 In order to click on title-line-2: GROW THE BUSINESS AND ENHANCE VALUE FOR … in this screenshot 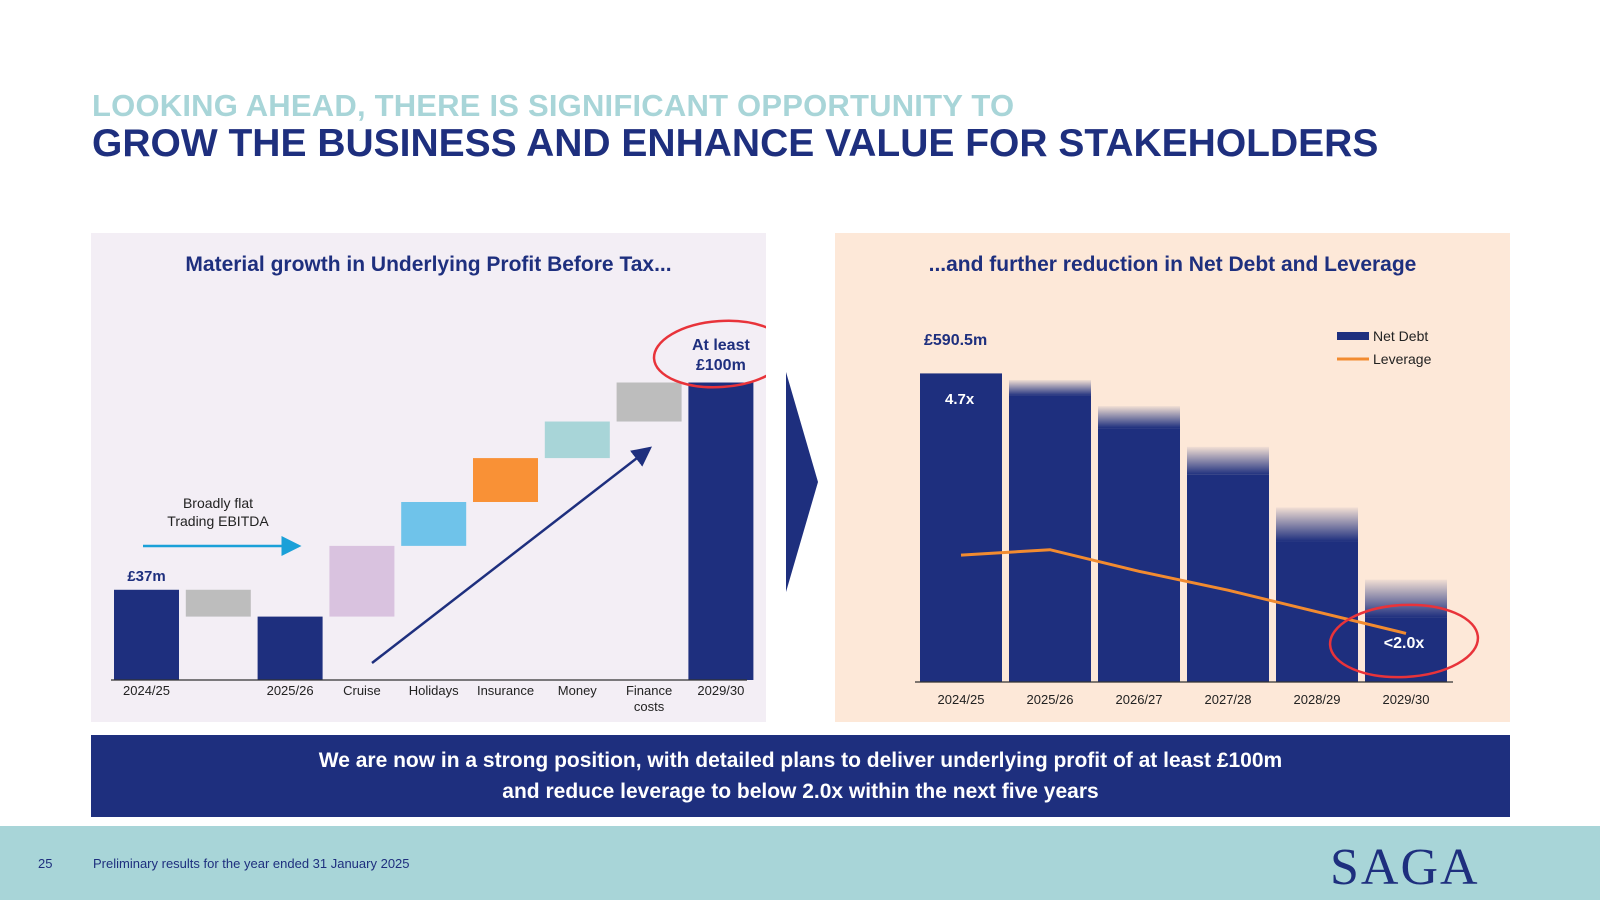, I will do `click(735, 143)`.